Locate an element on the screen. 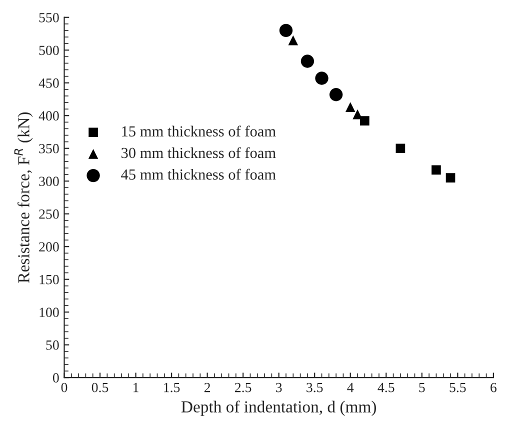 The width and height of the screenshot is (514, 434). y-tick-label: 150 is located at coordinates (49, 279).